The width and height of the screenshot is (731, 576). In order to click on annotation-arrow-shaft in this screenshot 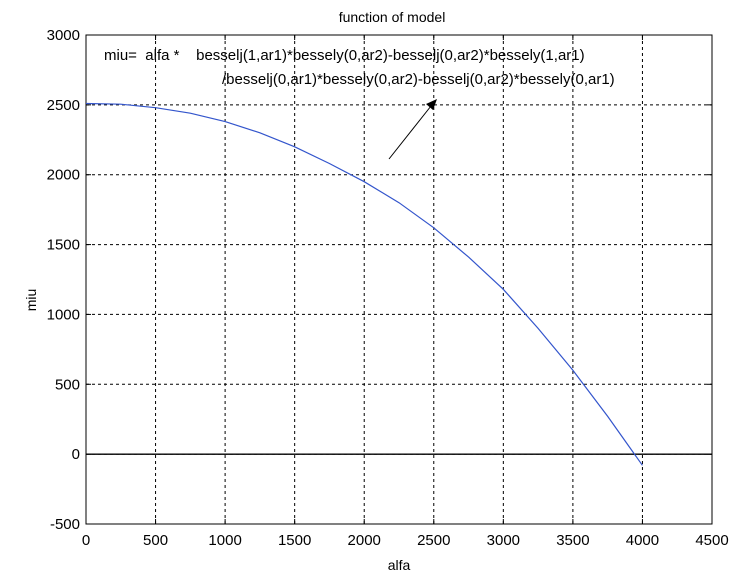, I will do `click(410, 132)`.